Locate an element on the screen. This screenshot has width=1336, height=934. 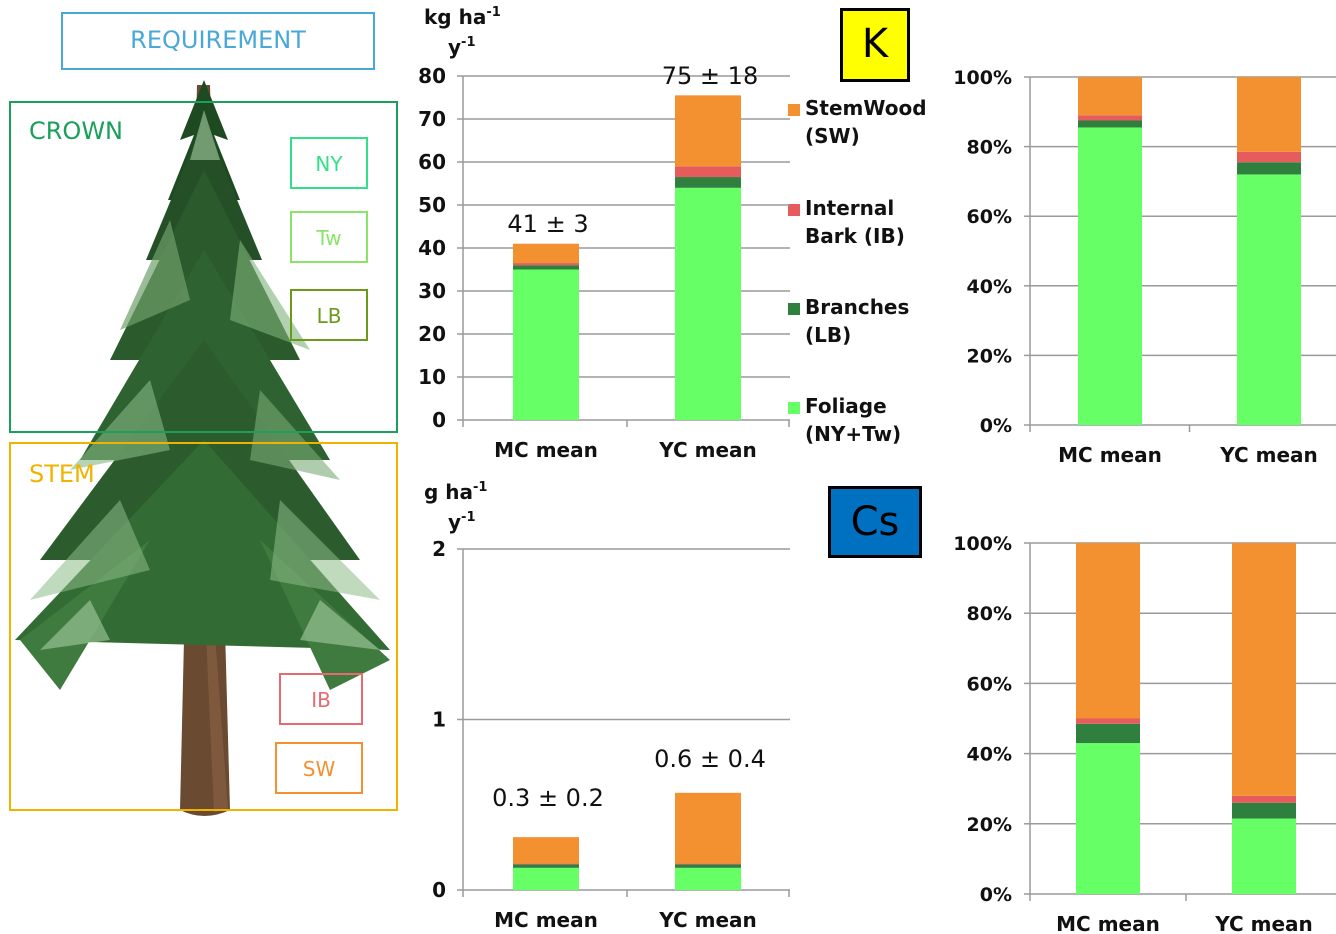
y-tick-label: 20 is located at coordinates (432, 334).